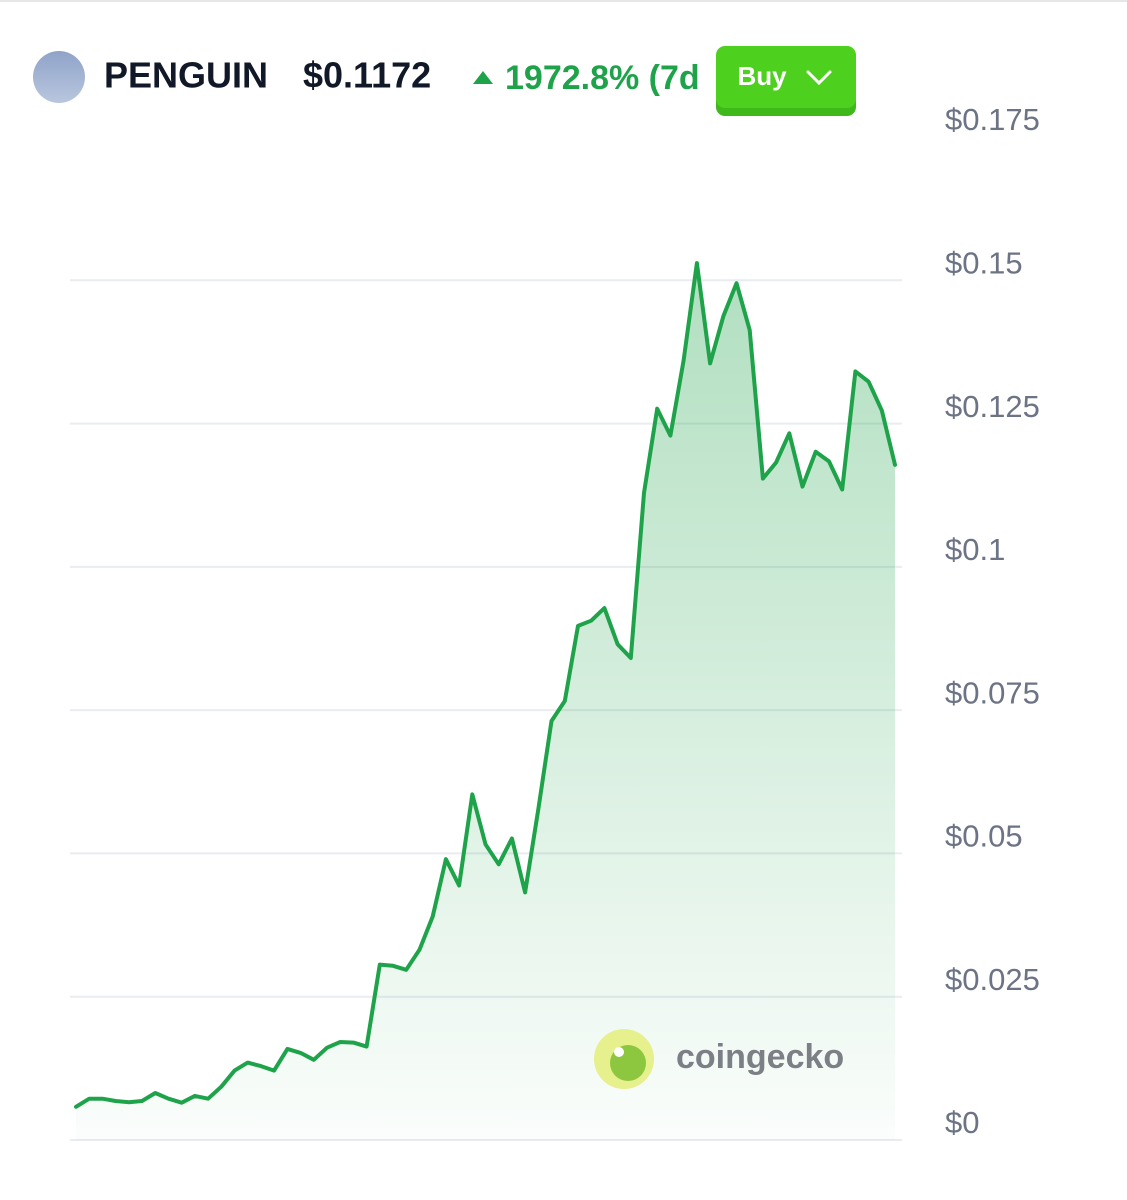  What do you see at coordinates (984, 262) in the screenshot?
I see `y-tick-label: $0.15` at bounding box center [984, 262].